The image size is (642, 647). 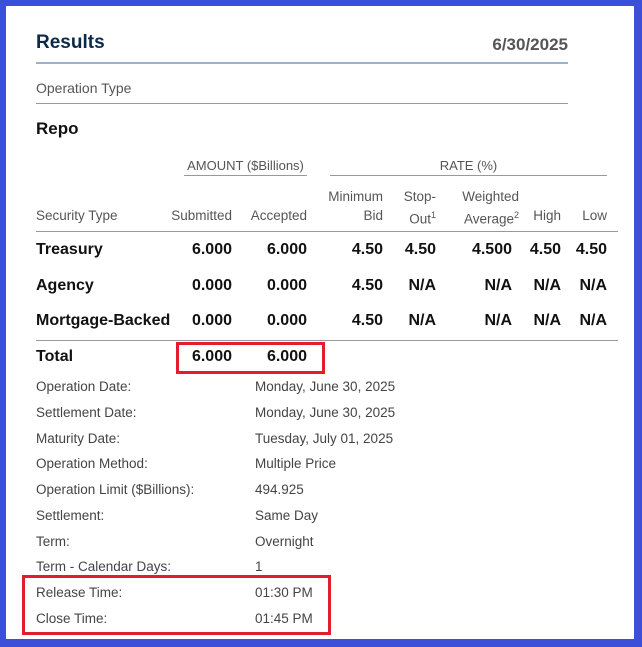 I want to click on amount-group-underline, so click(x=245, y=175).